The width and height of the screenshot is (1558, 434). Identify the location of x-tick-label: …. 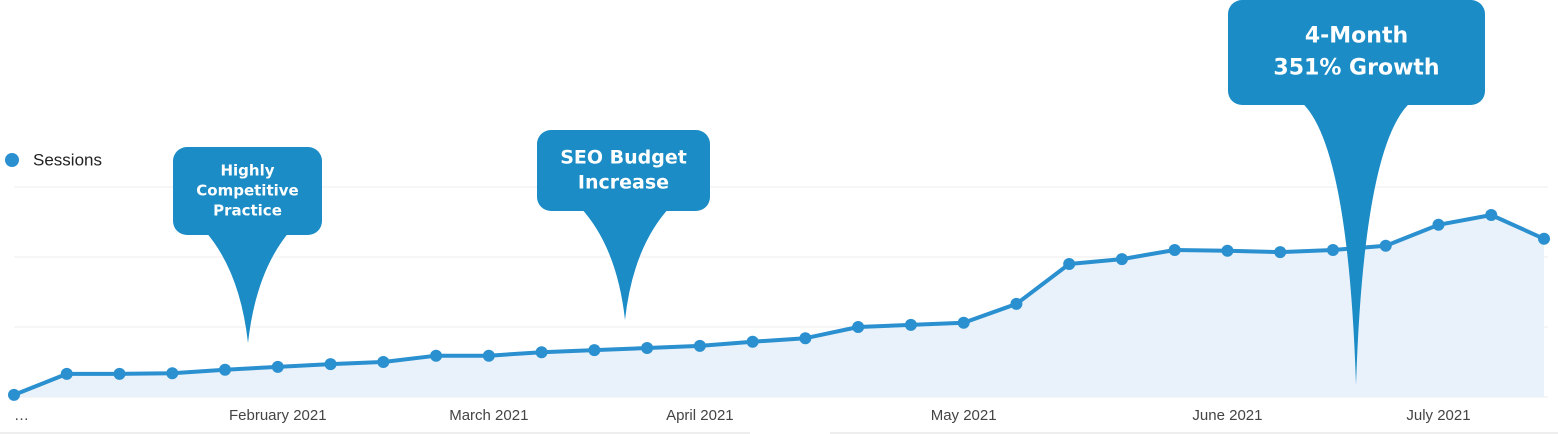
(21, 415).